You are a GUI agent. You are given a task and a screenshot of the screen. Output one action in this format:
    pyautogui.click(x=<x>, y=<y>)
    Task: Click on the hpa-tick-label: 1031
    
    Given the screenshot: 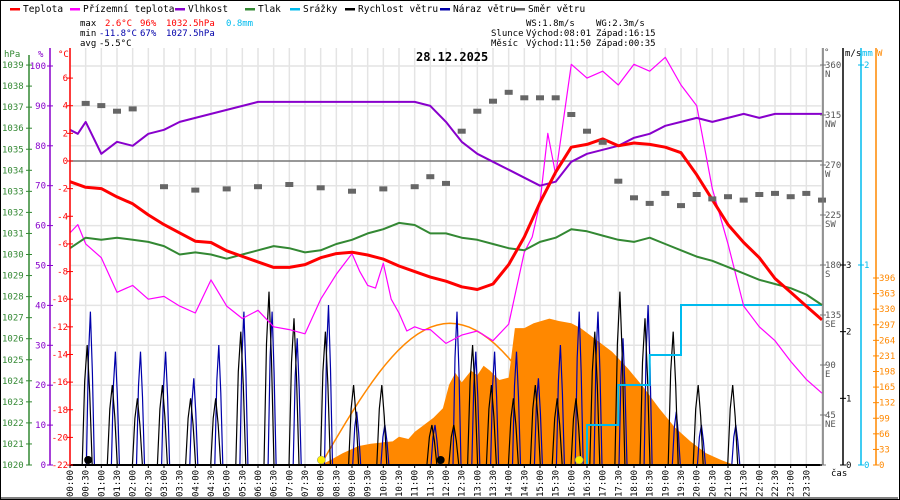 What is the action you would take?
    pyautogui.click(x=13, y=234)
    